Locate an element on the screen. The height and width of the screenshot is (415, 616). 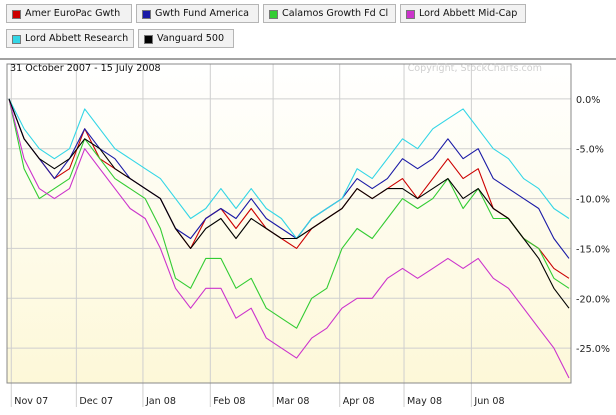
x-tick-label: Feb 08 is located at coordinates (229, 401).